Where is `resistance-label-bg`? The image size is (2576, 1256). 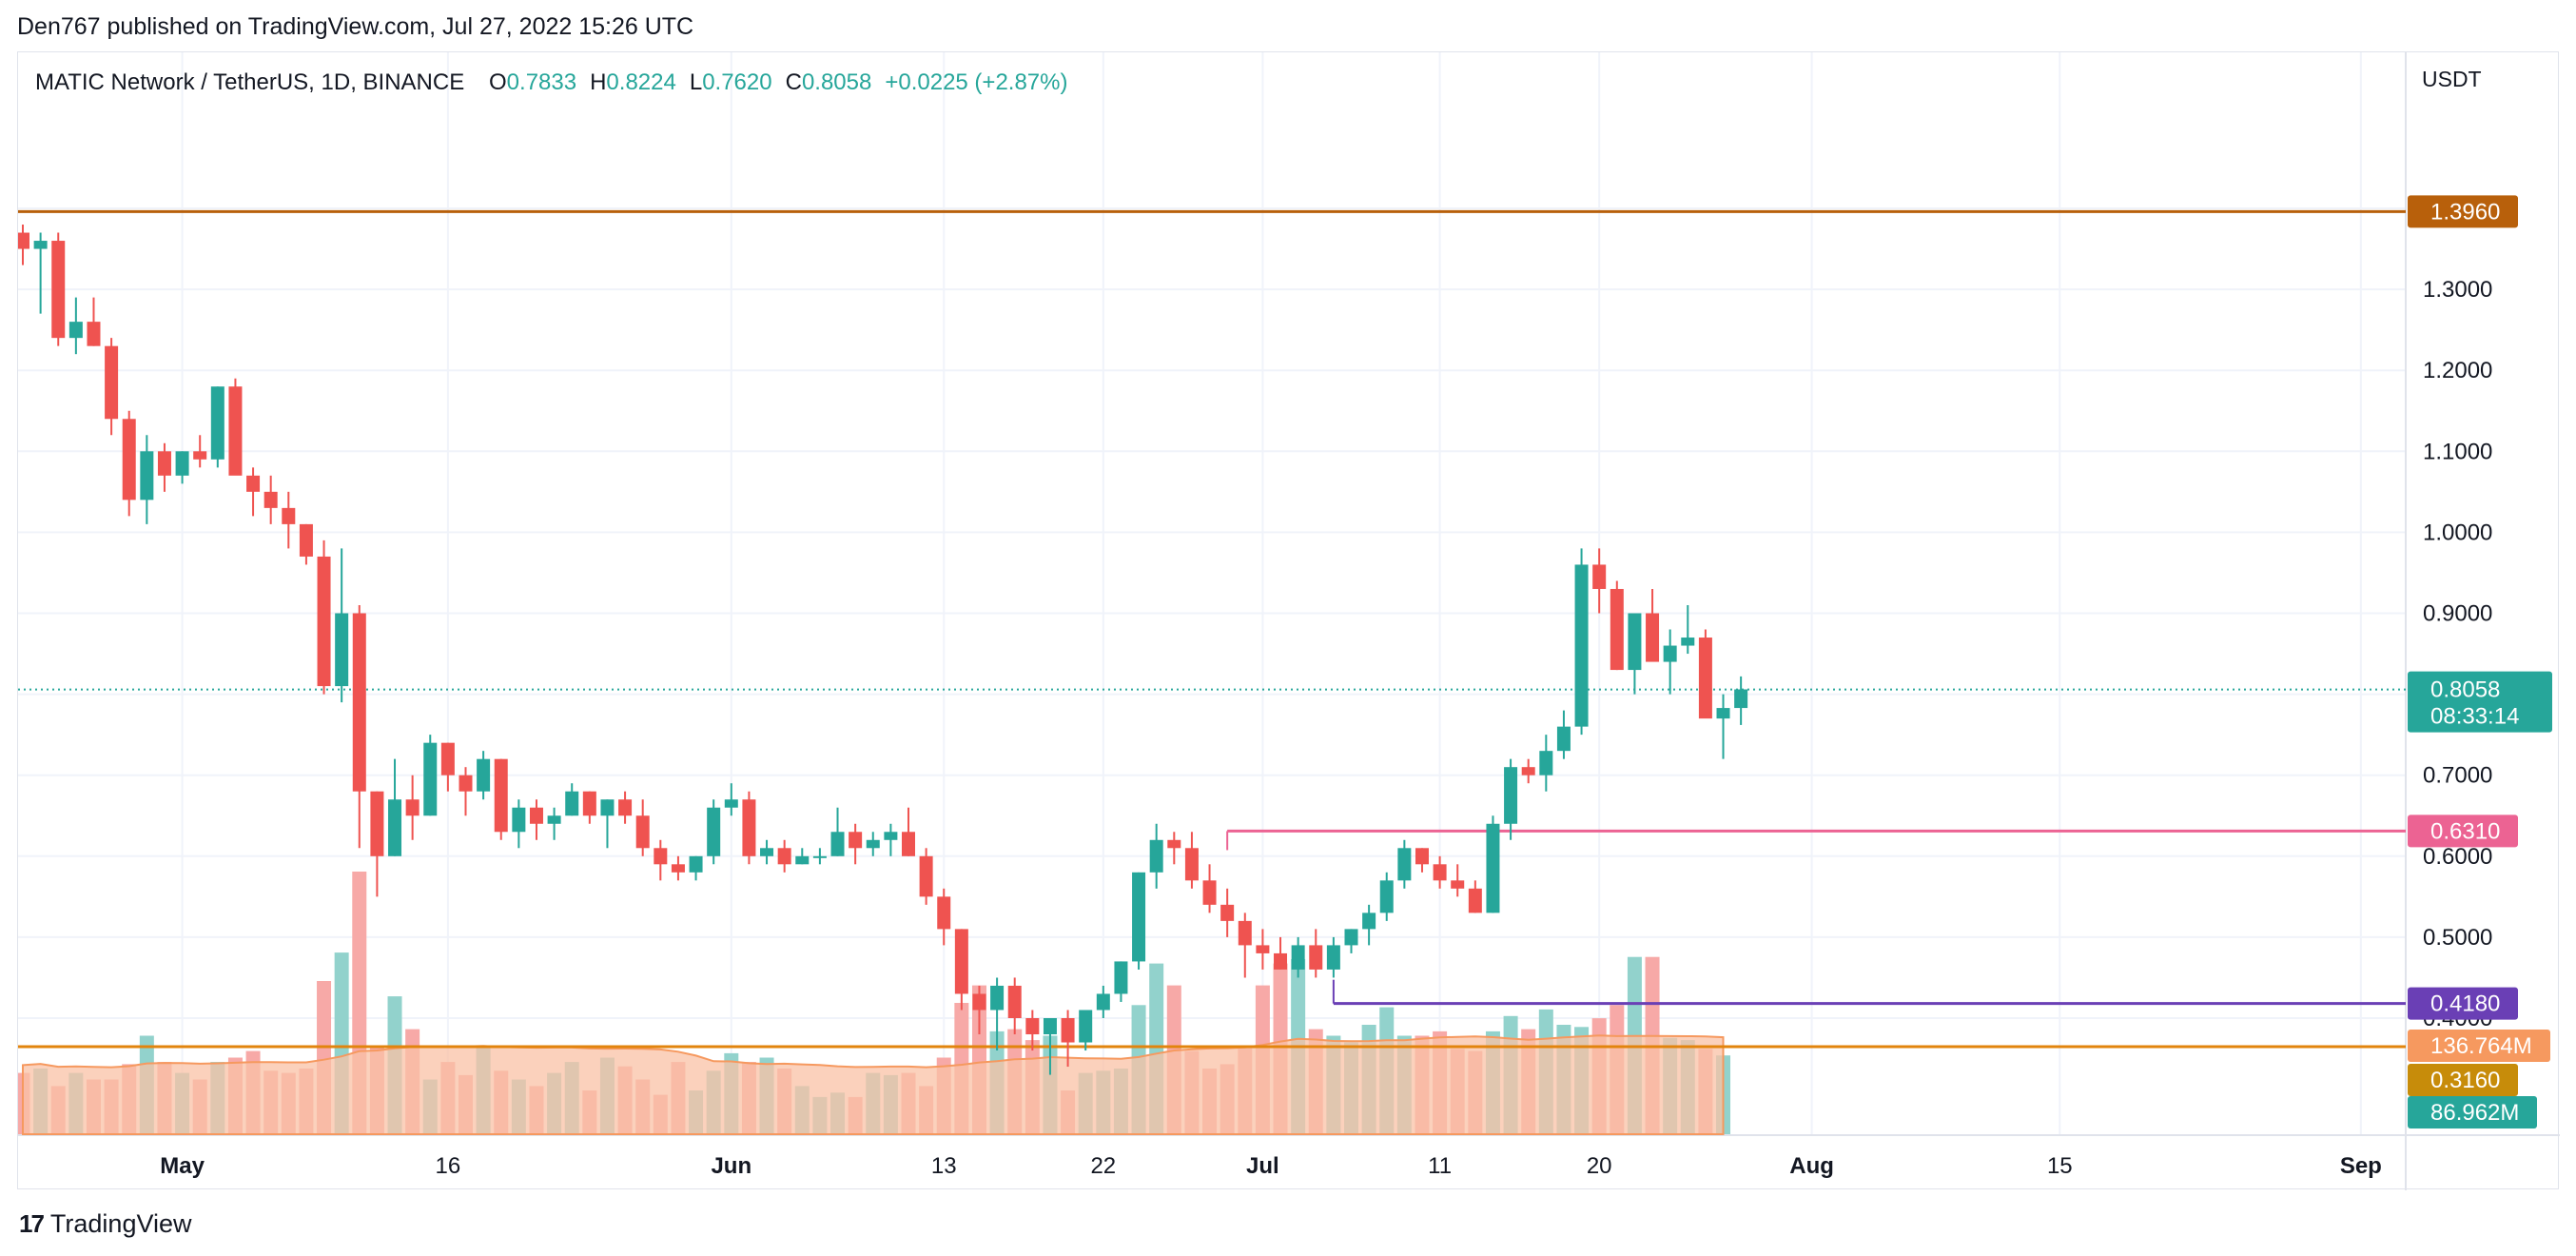 resistance-label-bg is located at coordinates (2463, 211).